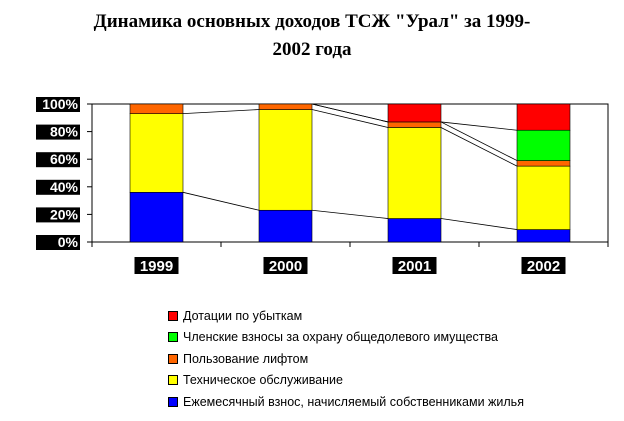 Image resolution: width=624 pixels, height=421 pixels. I want to click on x-tick-label: 2002, so click(543, 266).